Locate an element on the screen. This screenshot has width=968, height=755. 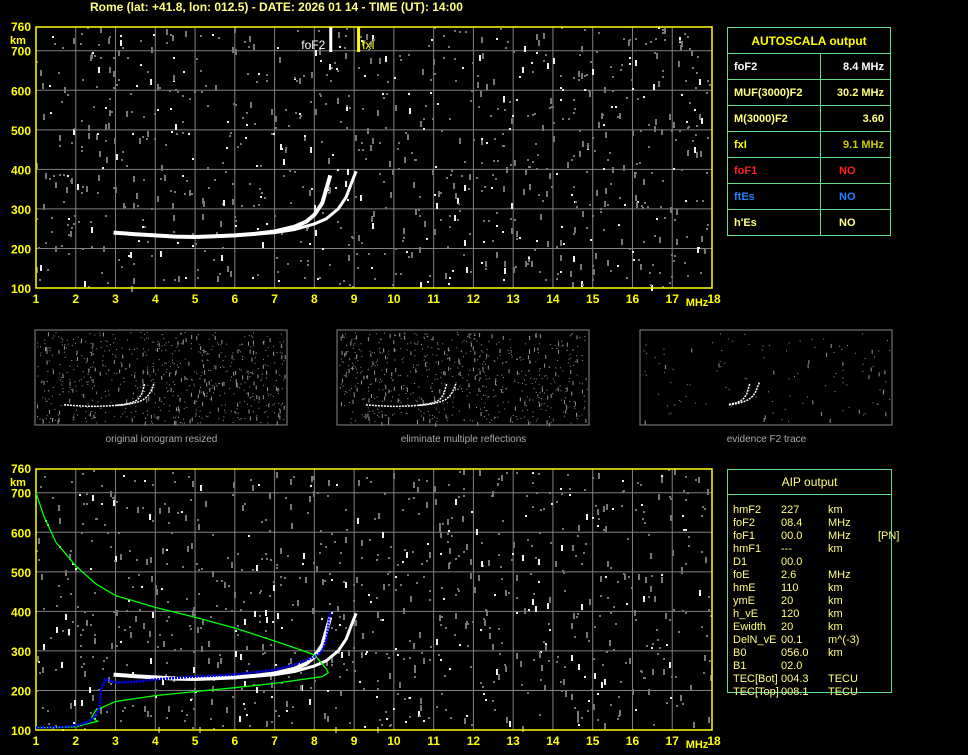
aip-value: 110 is located at coordinates (790, 588).